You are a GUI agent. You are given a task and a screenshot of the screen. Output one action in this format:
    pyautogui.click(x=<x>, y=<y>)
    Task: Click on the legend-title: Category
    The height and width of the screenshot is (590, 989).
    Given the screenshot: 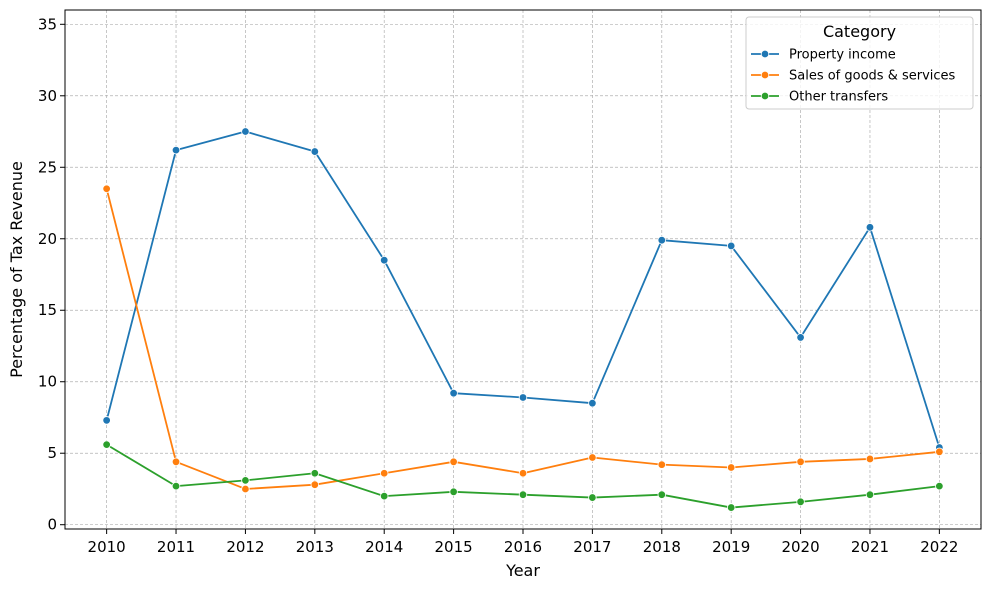 What is the action you would take?
    pyautogui.click(x=859, y=31)
    